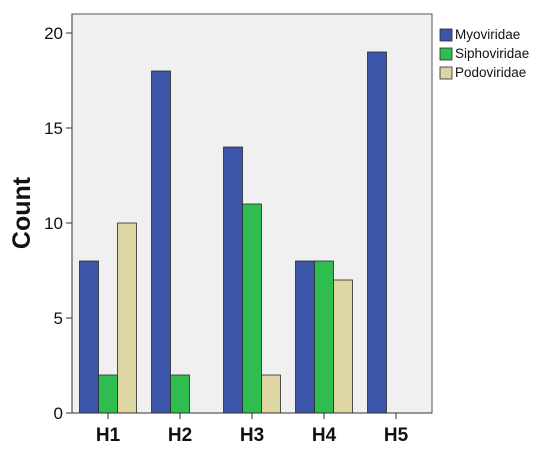 This screenshot has height=450, width=545. What do you see at coordinates (492, 53) in the screenshot?
I see `legend-label-siphoviridae: Siphoviridae` at bounding box center [492, 53].